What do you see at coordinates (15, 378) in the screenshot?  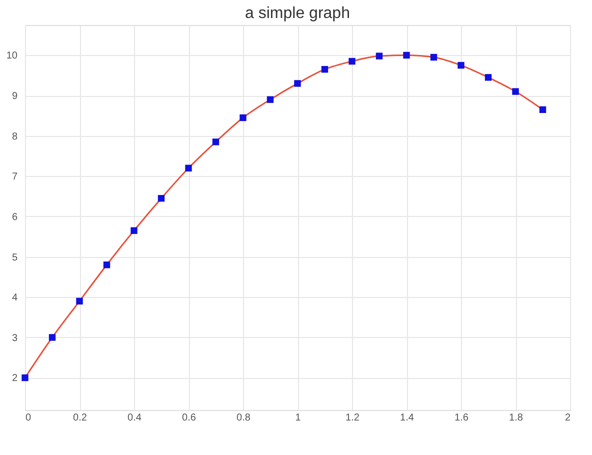 I see `y-tick-label: 2` at bounding box center [15, 378].